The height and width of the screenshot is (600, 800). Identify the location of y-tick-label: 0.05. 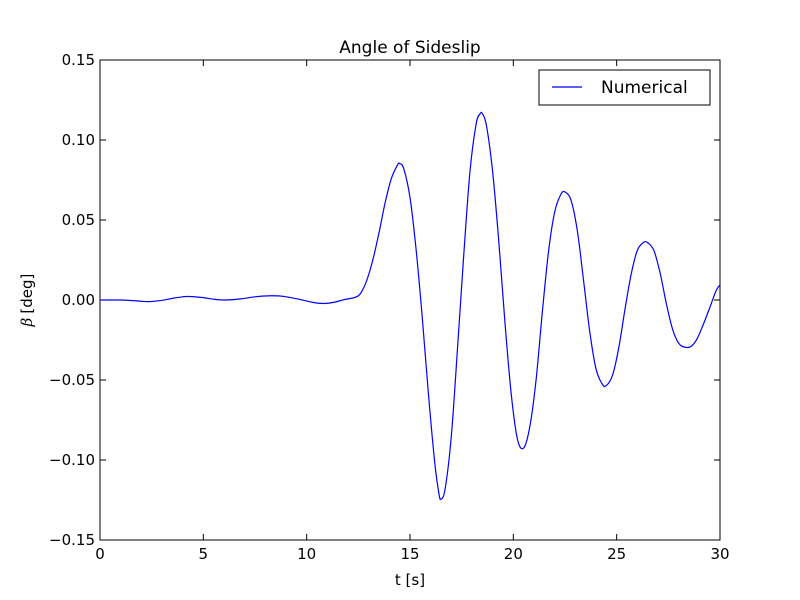
(78, 220).